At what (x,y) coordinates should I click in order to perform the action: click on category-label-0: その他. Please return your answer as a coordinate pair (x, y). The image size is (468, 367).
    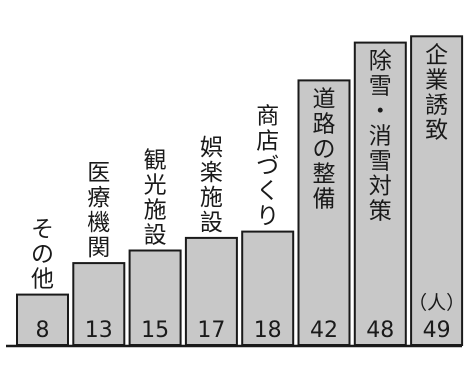
    Looking at the image, I should click on (42, 255).